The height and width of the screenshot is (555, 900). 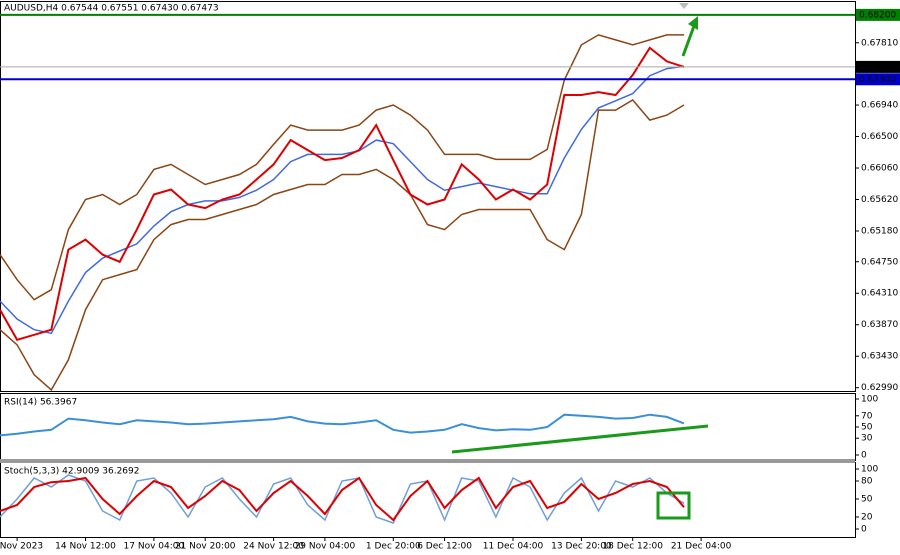 I want to click on y-tick-label: 0.67810, so click(x=879, y=43).